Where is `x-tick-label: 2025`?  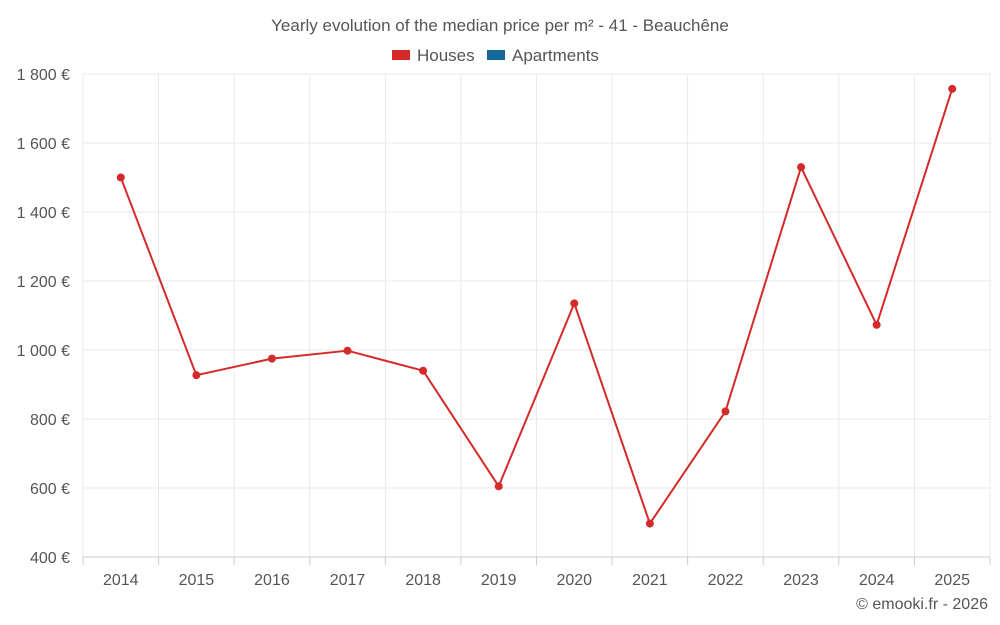 x-tick-label: 2025 is located at coordinates (952, 580).